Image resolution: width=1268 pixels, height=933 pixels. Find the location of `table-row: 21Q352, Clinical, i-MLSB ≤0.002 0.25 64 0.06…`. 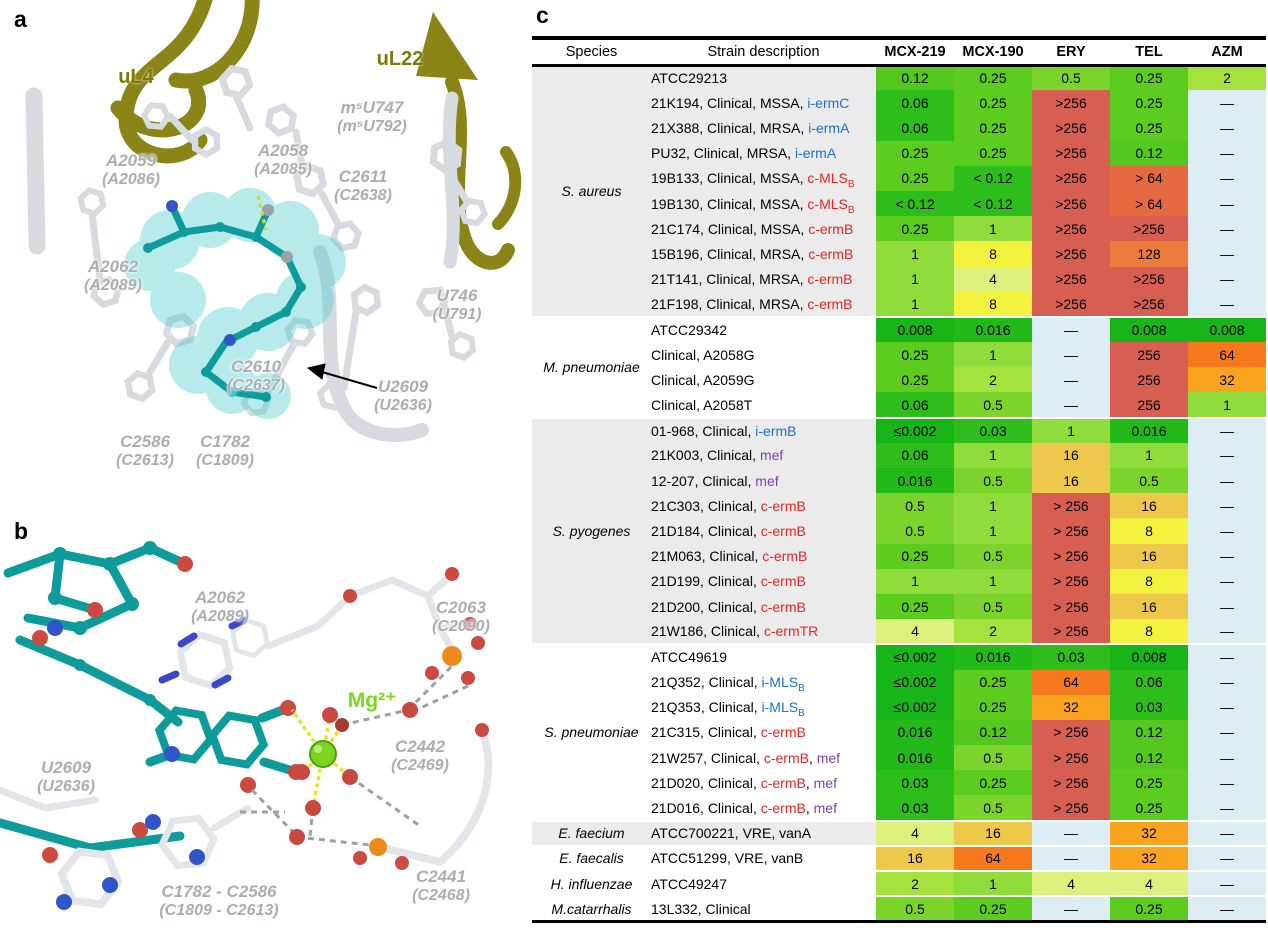

table-row: 21Q352, Clinical, i-MLSB ≤0.002 0.25 64 0.06… is located at coordinates (899, 682).